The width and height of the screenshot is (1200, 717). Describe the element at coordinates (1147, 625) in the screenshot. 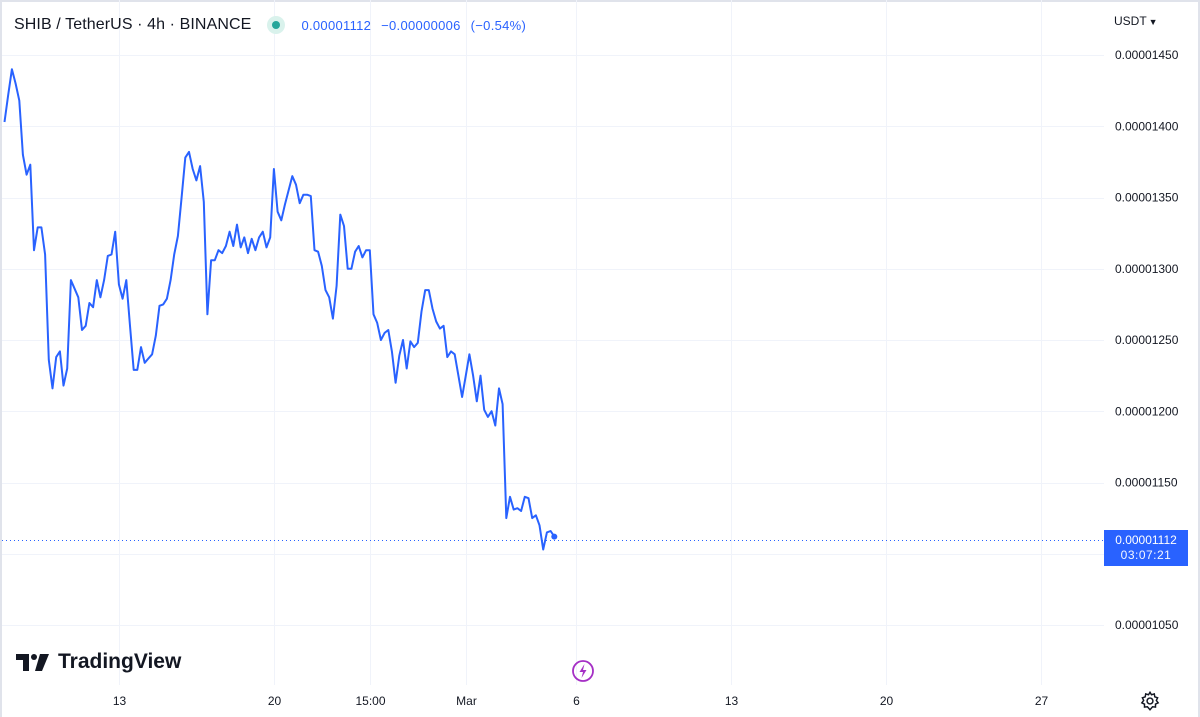

I see `y-tick-label: 0.00001050` at that location.